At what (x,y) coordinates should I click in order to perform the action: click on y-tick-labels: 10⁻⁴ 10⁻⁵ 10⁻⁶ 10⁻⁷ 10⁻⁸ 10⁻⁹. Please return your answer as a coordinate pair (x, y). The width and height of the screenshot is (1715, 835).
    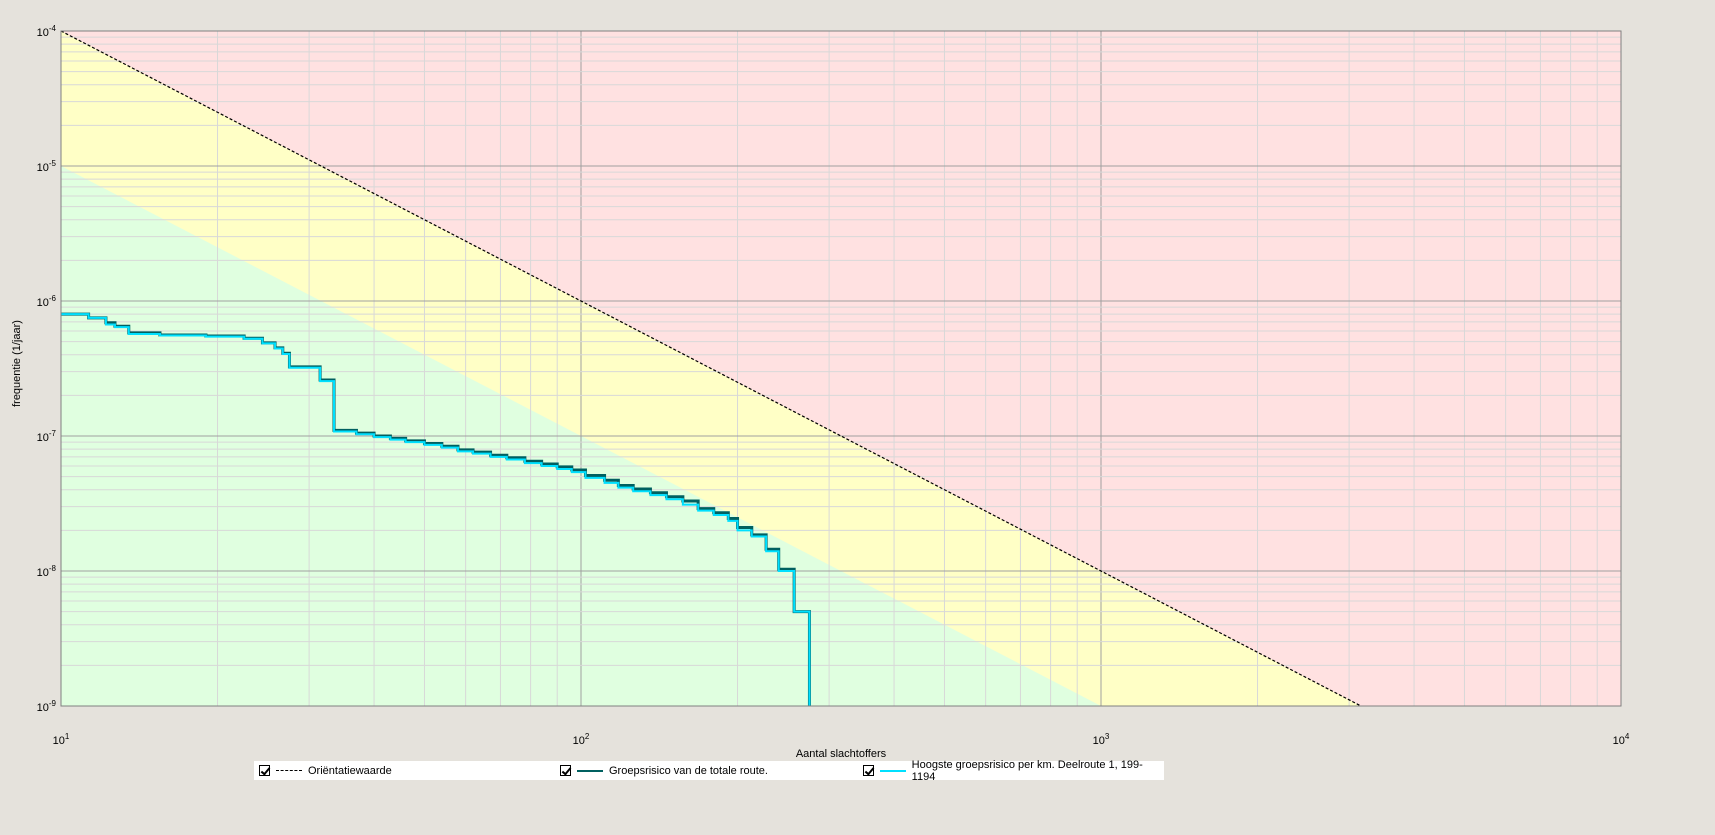
    Looking at the image, I should click on (47, 369).